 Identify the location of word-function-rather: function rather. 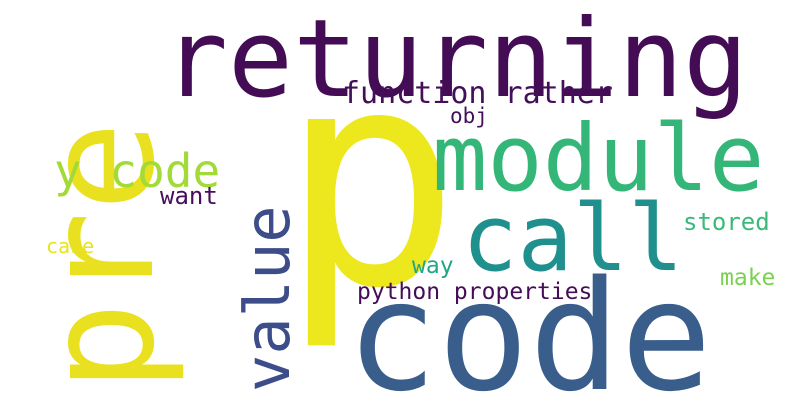
(477, 93).